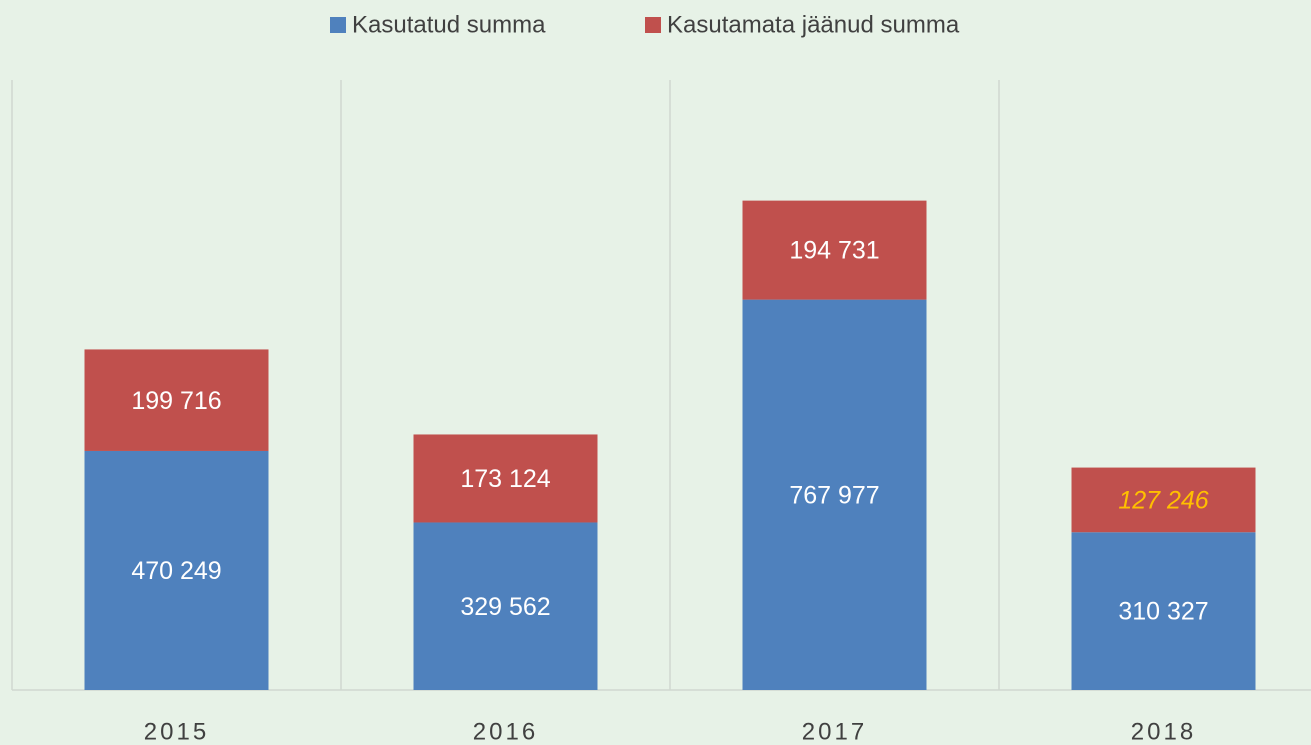 The height and width of the screenshot is (745, 1311). I want to click on legend-label: Kasutamata jäänud summa, so click(813, 24).